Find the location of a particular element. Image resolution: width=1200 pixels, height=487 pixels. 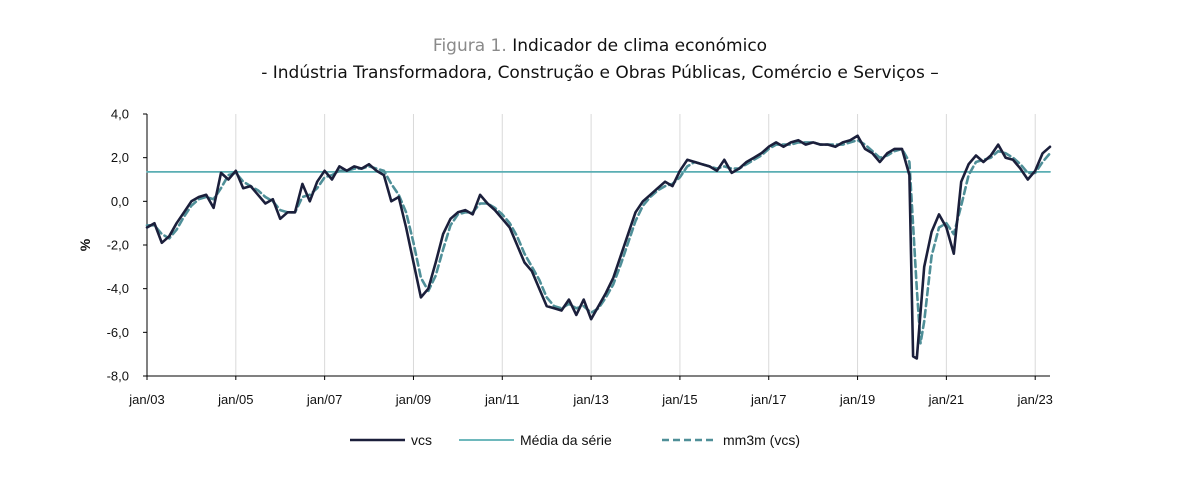

y-tick-label: 2,0 is located at coordinates (120, 157).